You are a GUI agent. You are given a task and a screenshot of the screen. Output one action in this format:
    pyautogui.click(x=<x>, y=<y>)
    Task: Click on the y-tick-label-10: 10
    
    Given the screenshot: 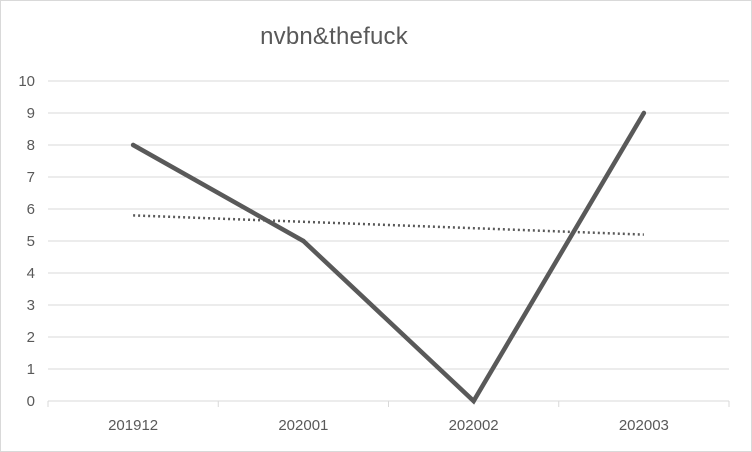 What is the action you would take?
    pyautogui.click(x=26, y=81)
    